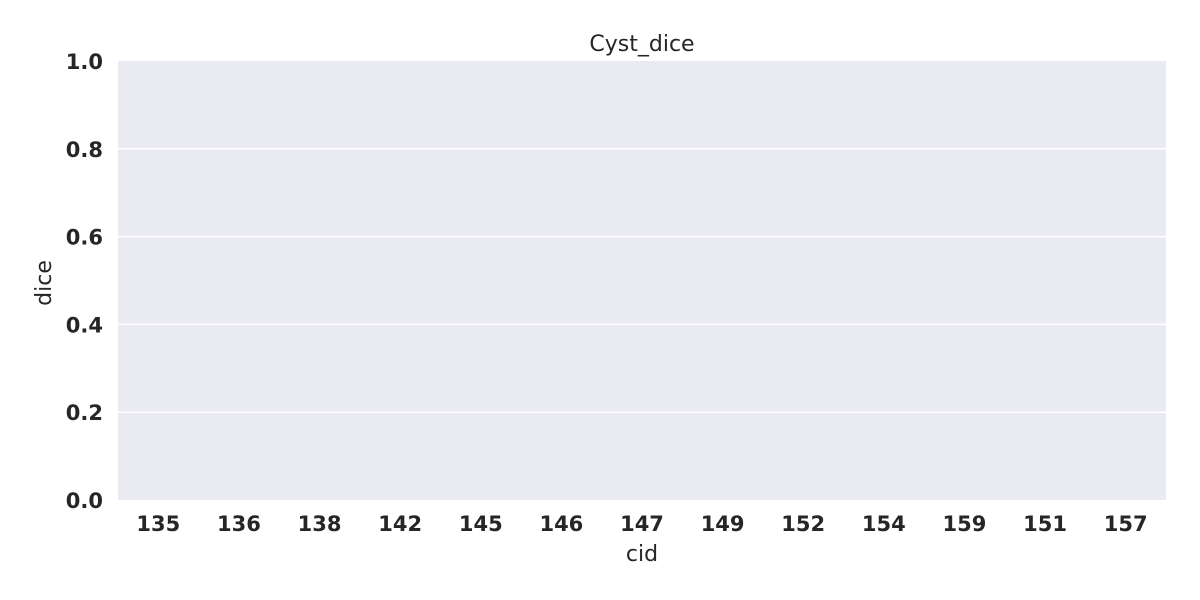 This screenshot has width=1200, height=600. What do you see at coordinates (400, 524) in the screenshot?
I see `x-tick-label: 142` at bounding box center [400, 524].